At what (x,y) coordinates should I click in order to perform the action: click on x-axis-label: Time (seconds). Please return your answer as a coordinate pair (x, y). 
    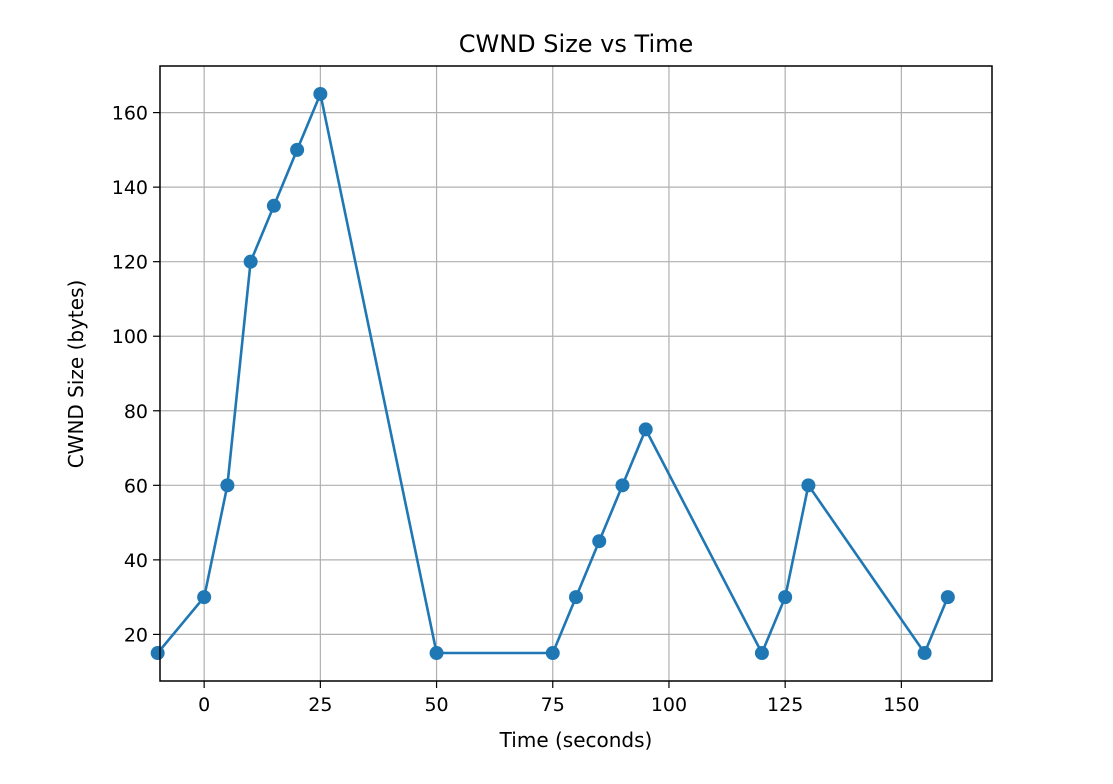
    Looking at the image, I should click on (576, 740).